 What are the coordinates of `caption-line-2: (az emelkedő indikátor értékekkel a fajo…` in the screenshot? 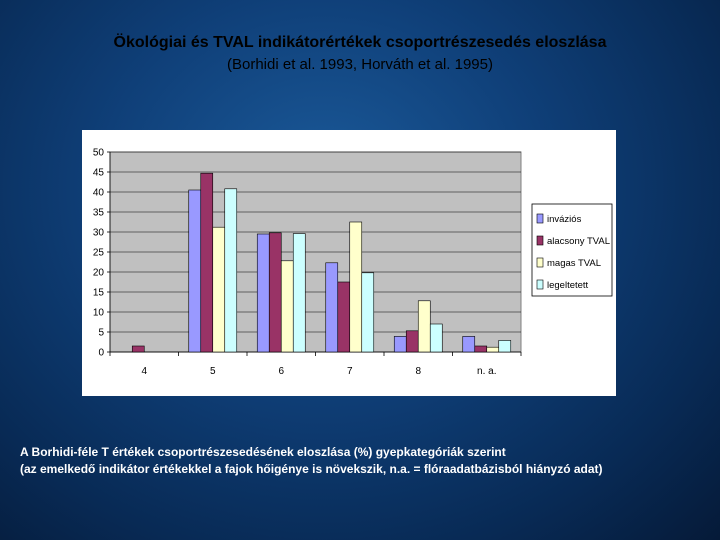 It's located at (311, 469).